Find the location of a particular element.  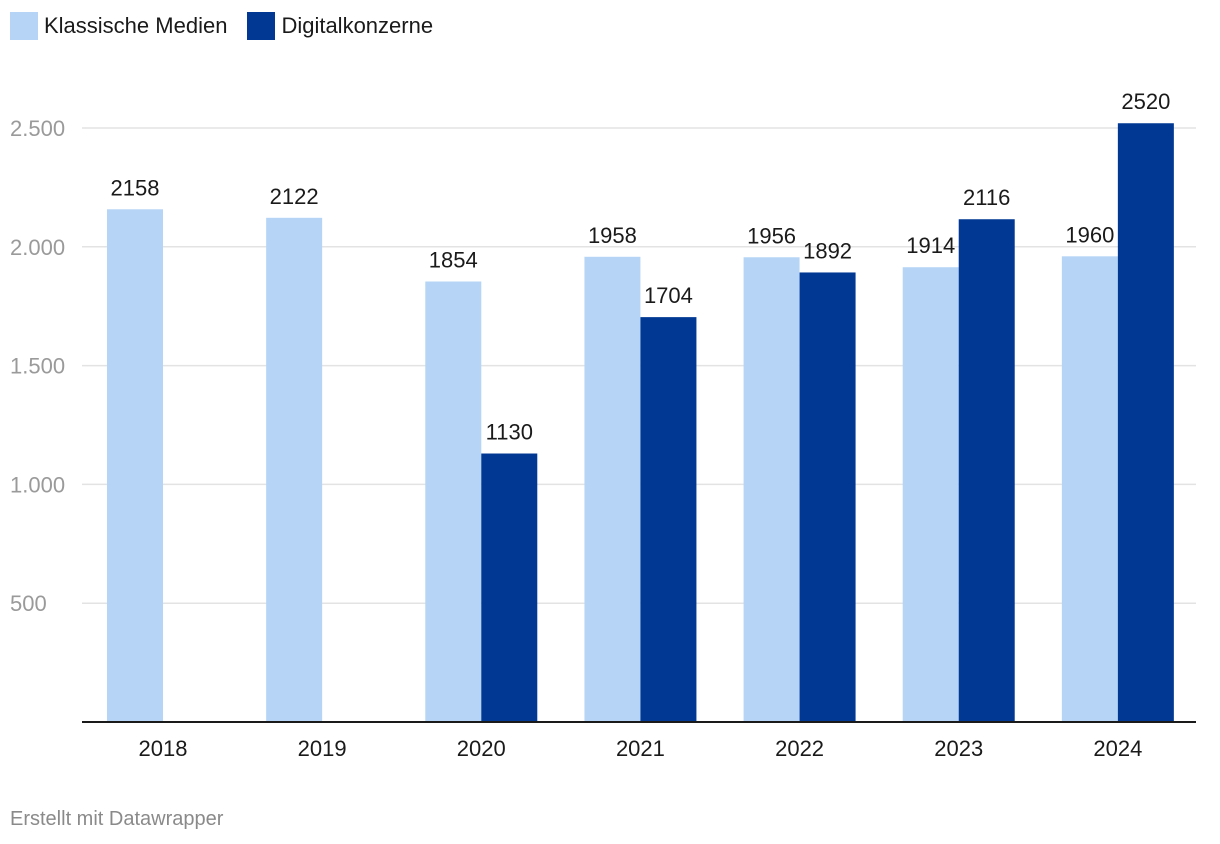

y-tick-label: 2.500 is located at coordinates (37, 128).